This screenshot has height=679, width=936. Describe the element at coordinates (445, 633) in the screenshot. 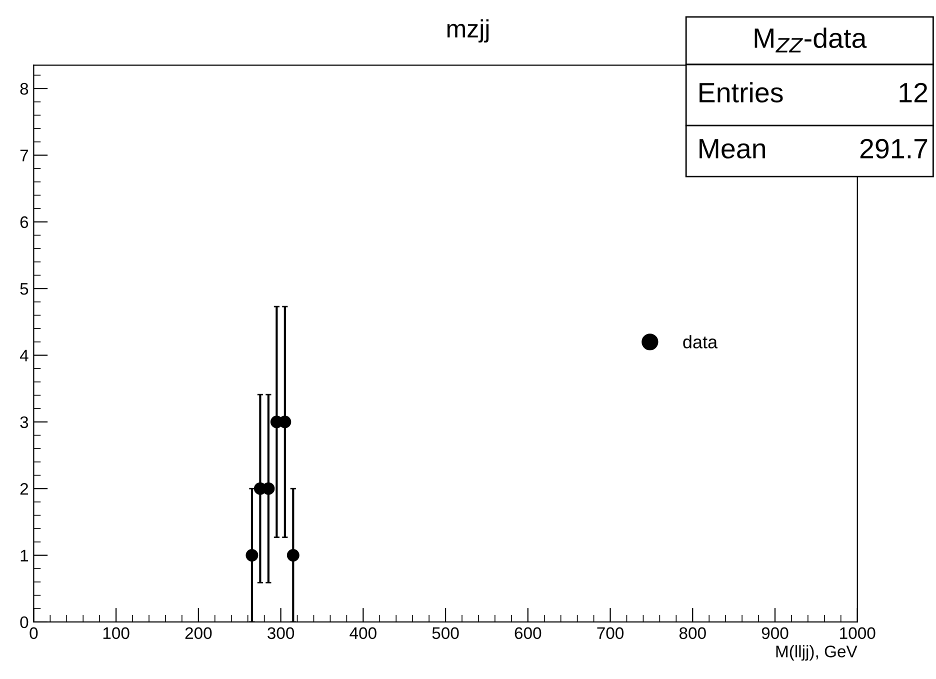

I see `x-tick-label: 500` at that location.